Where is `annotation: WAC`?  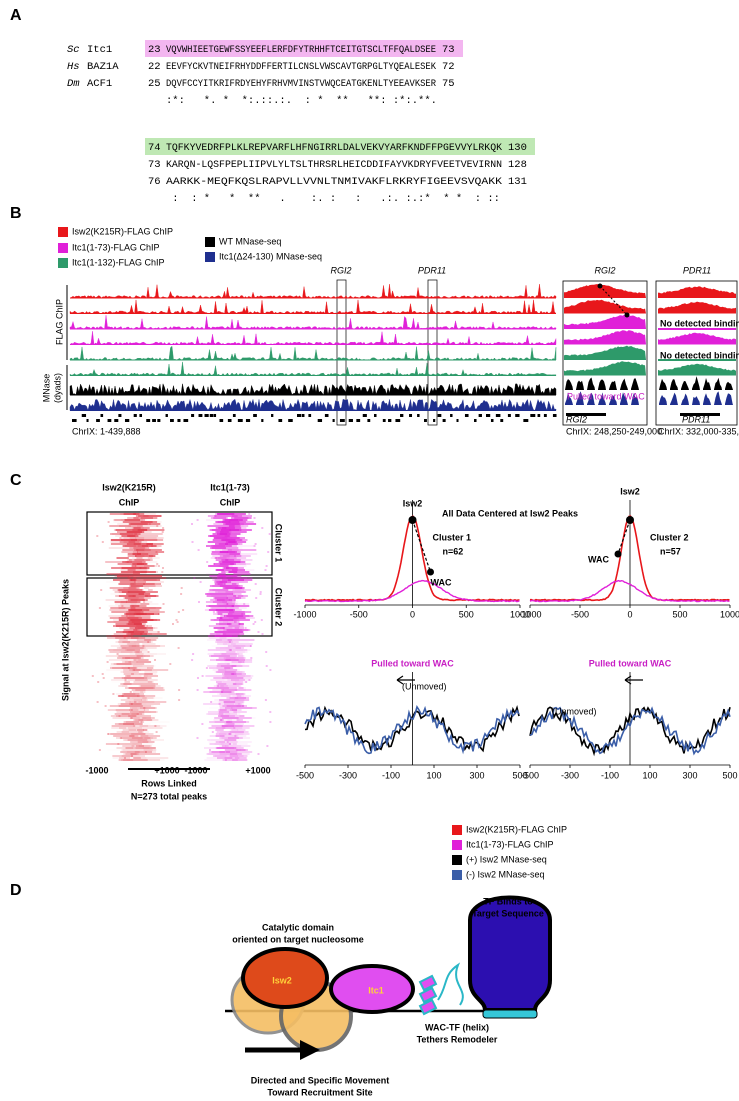
annotation: WAC is located at coordinates (598, 559).